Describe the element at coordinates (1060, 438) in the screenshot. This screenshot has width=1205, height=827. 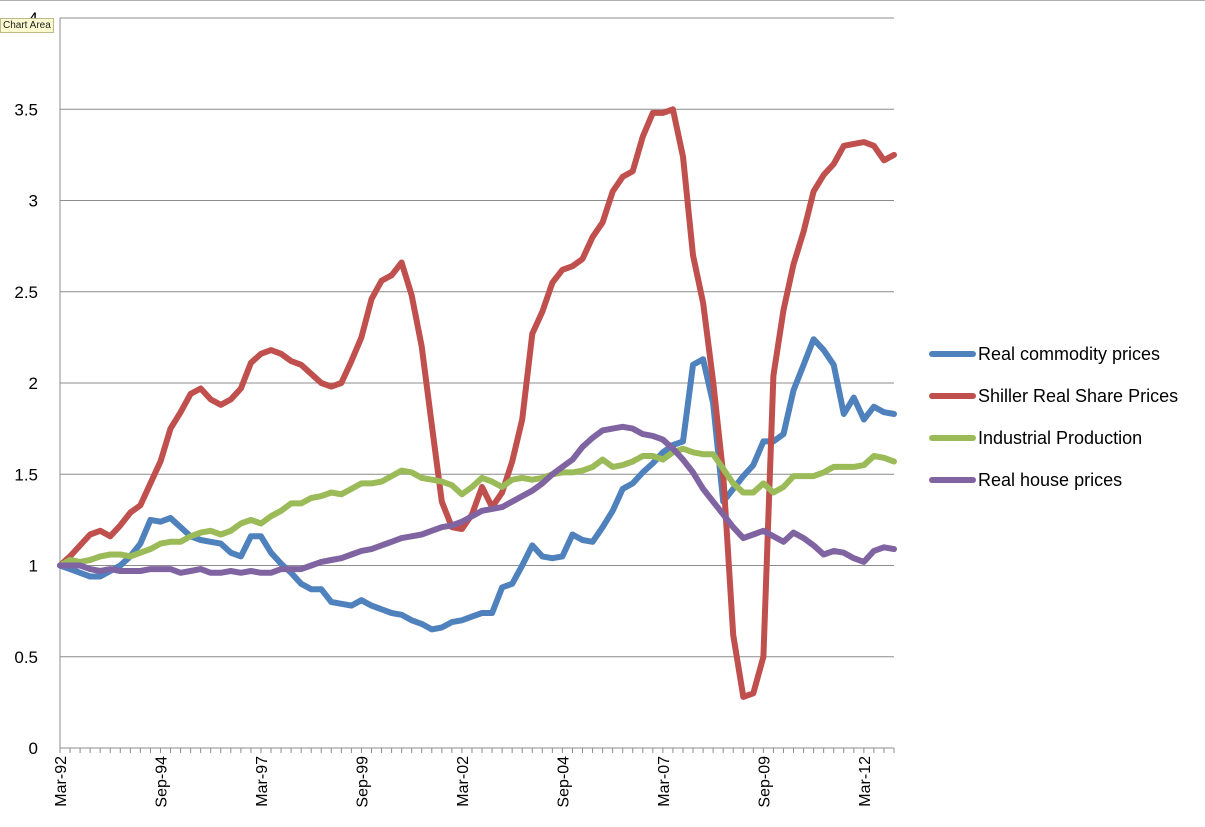
I see `legend-label: Industrial Production` at that location.